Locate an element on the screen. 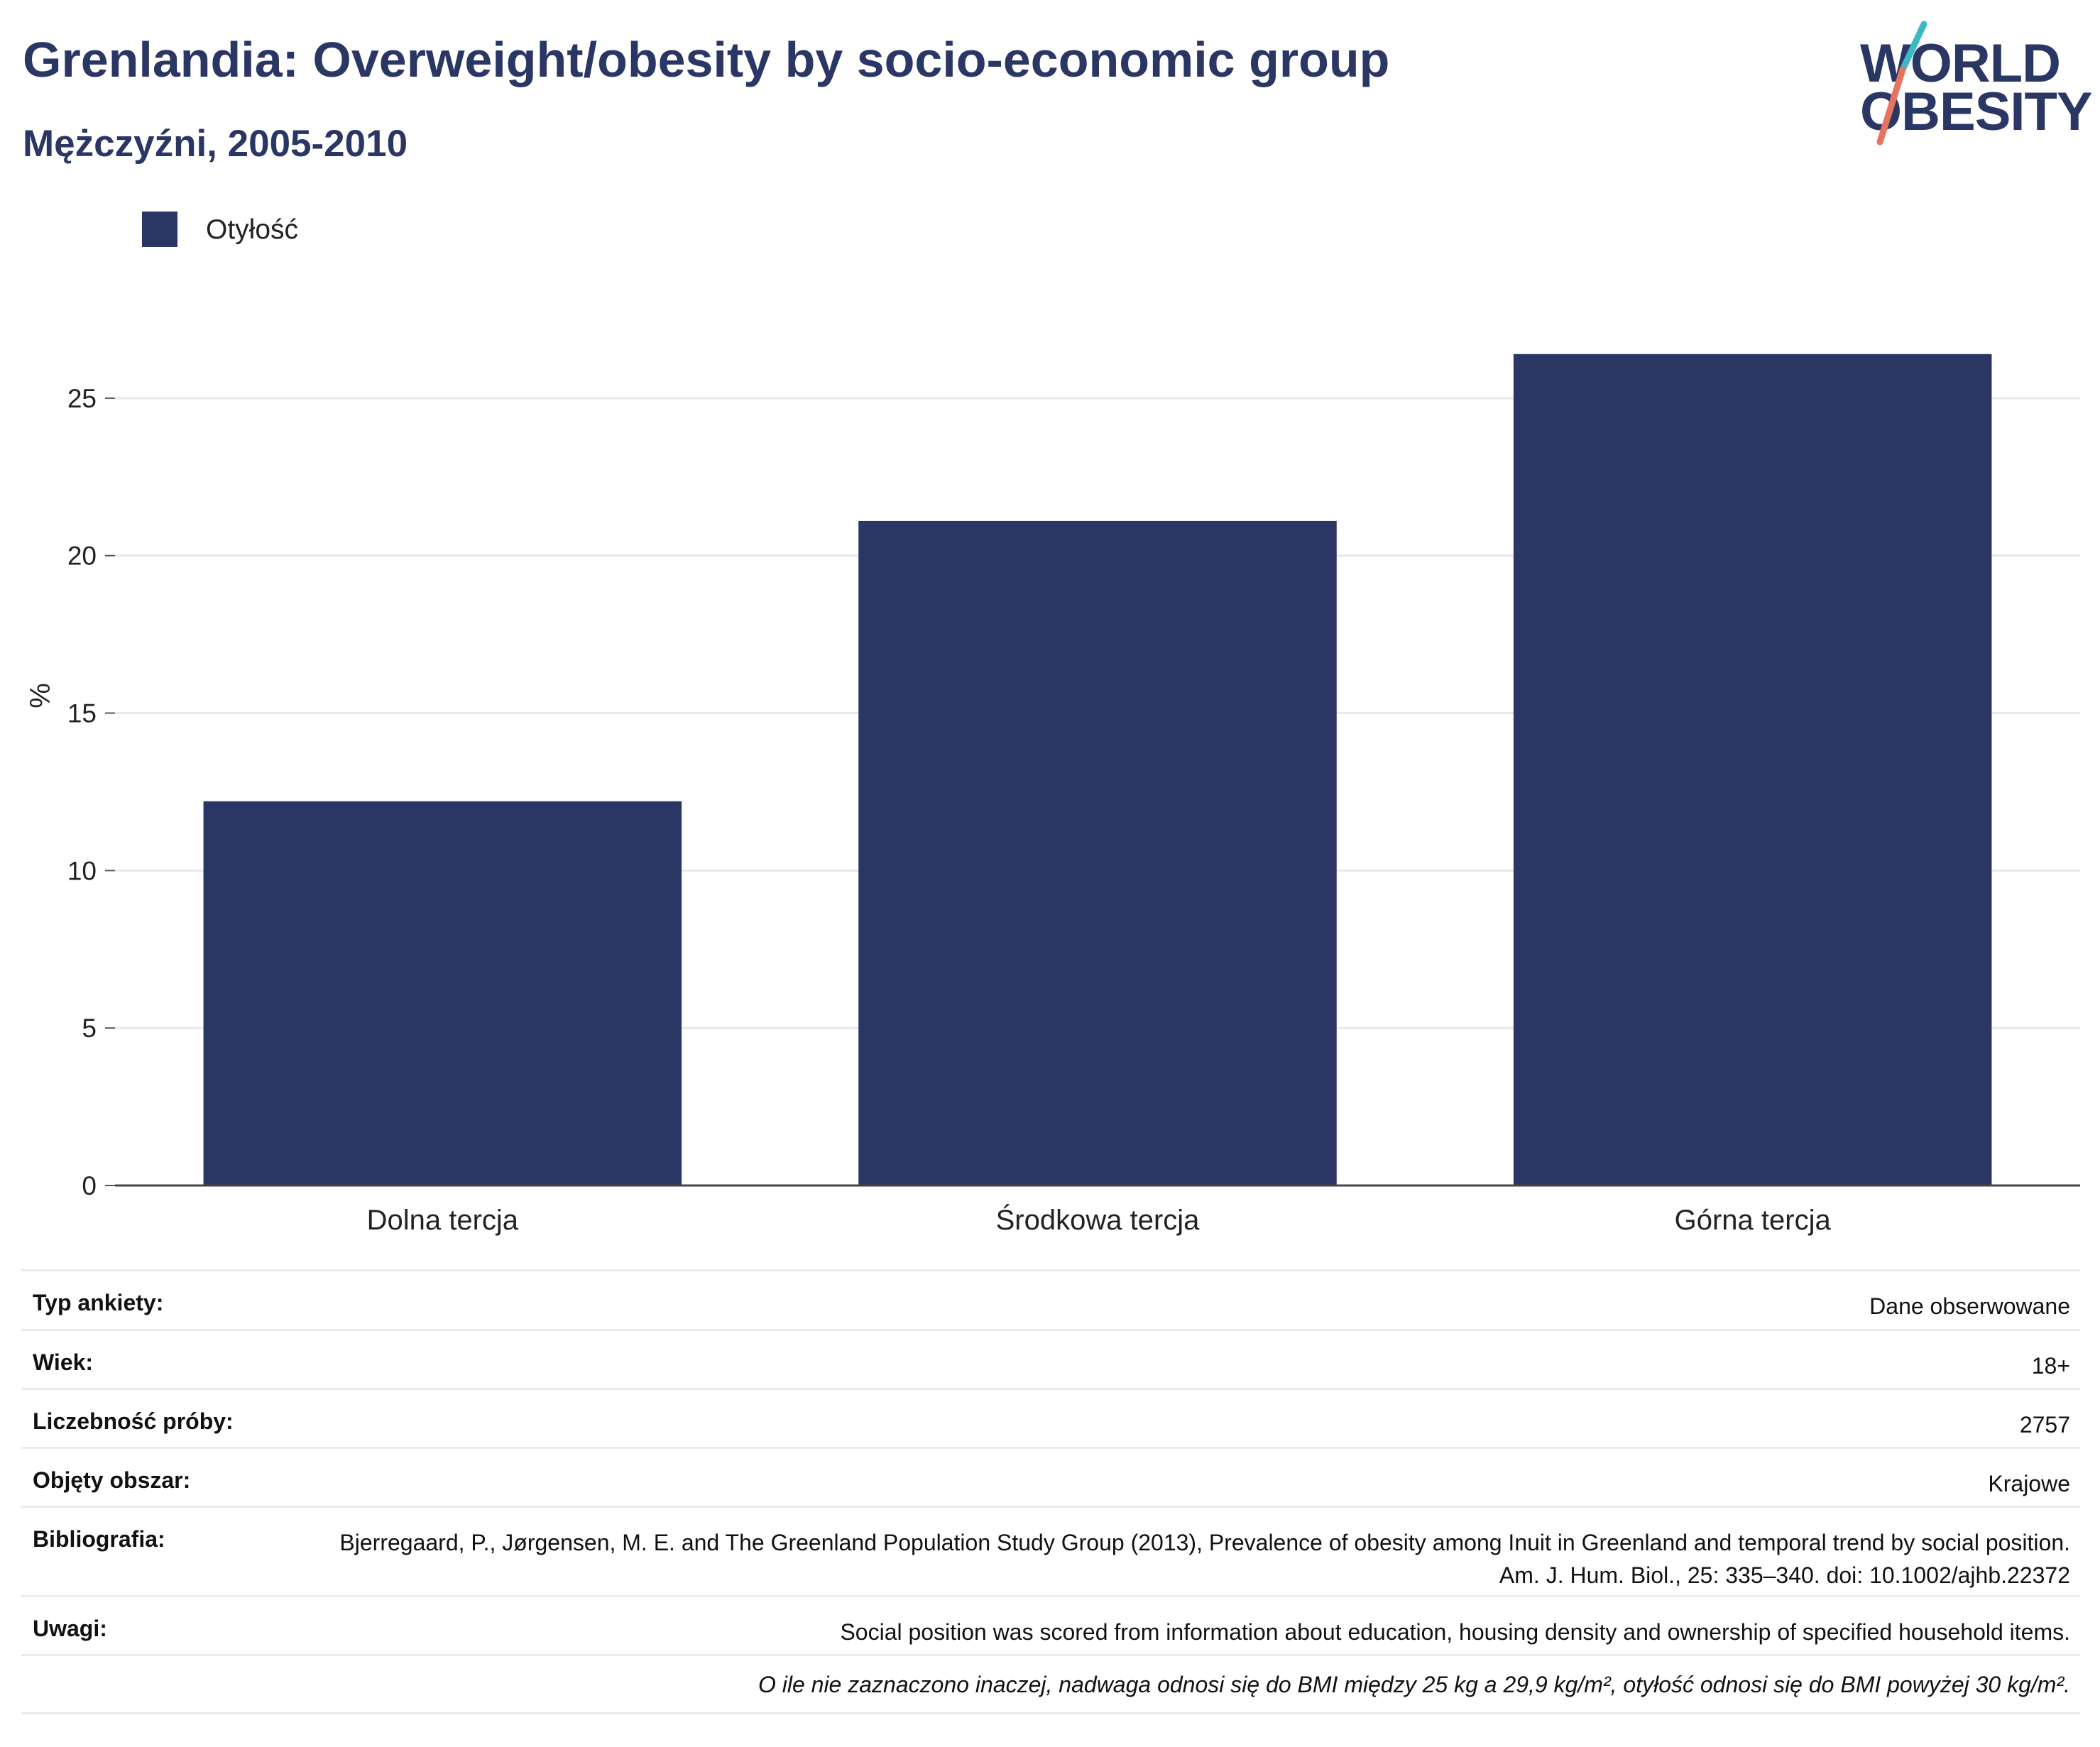 The width and height of the screenshot is (2100, 1747). world-obesity-logo: WORLD OBESITY is located at coordinates (1969, 84).